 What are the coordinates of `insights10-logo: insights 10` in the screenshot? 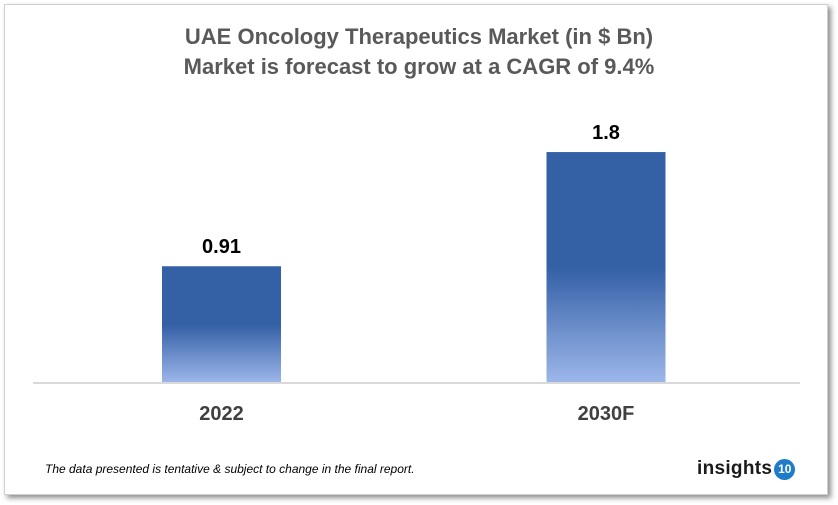 It's located at (746, 469).